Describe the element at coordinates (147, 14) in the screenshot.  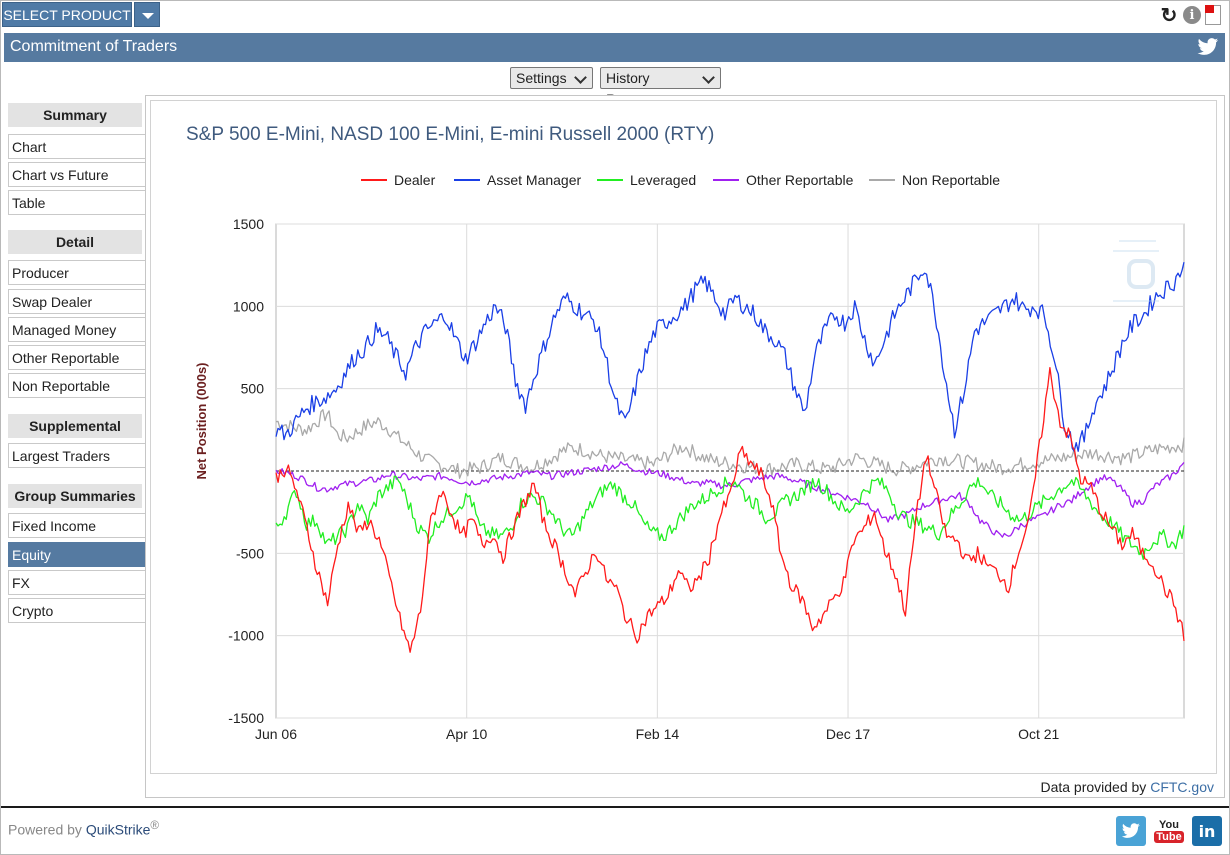
I see `select-product-dropdown-icon` at that location.